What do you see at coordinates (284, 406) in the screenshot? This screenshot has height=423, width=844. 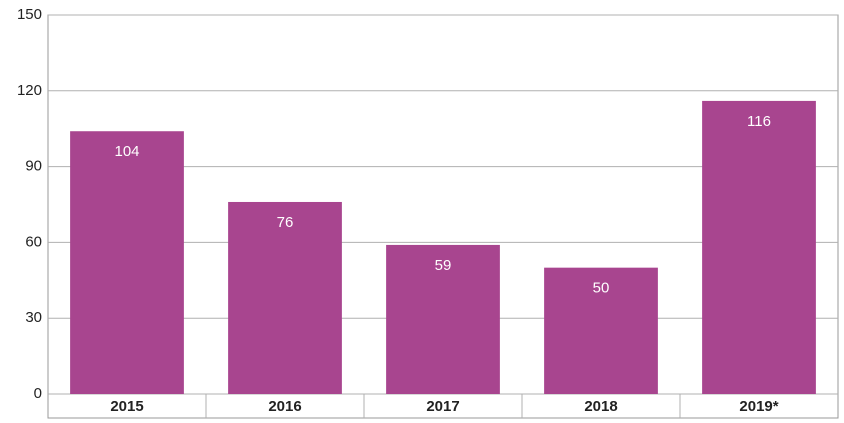 I see `x-tick-label: 2016` at bounding box center [284, 406].